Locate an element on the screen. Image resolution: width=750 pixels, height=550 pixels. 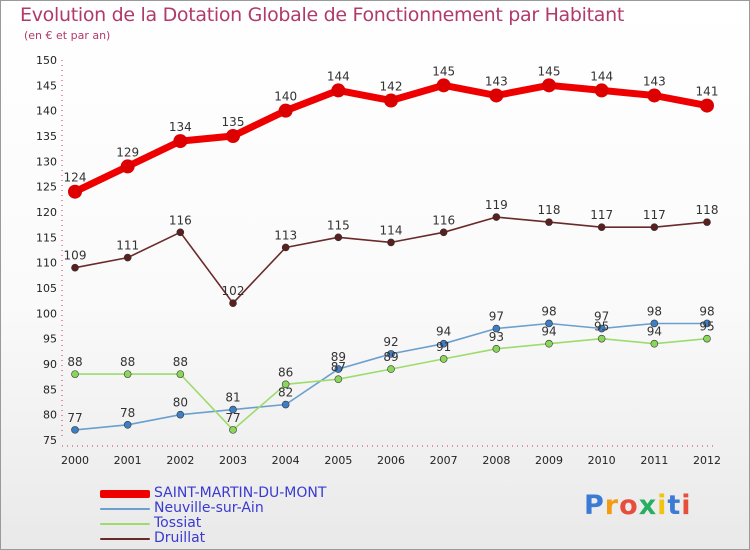
x-tick-label: 2002 is located at coordinates (180, 460).